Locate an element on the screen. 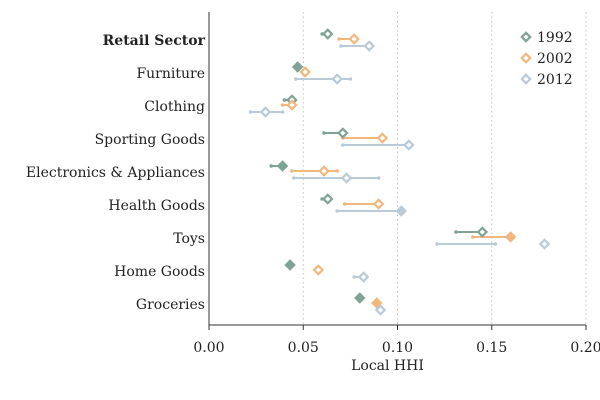 This screenshot has height=400, width=600. x-tick-label: 0.15 is located at coordinates (491, 348).